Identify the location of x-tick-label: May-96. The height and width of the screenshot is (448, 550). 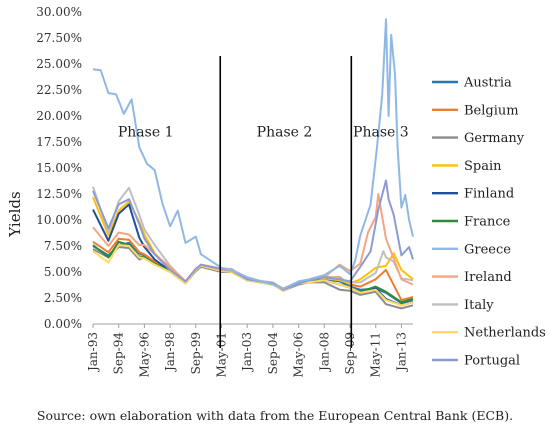
(144, 355).